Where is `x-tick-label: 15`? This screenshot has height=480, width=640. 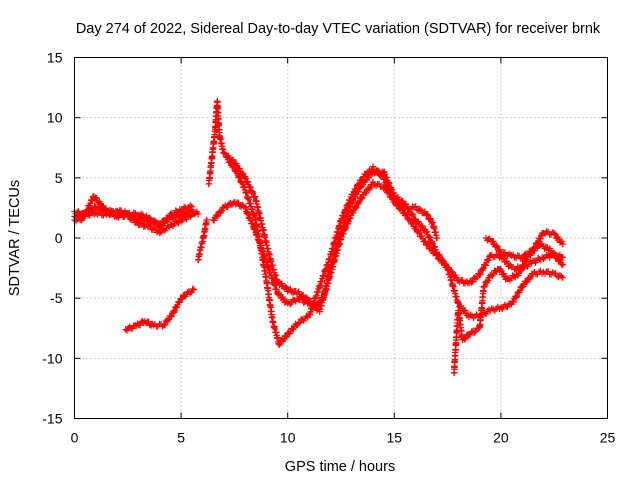
x-tick-label: 15 is located at coordinates (395, 438).